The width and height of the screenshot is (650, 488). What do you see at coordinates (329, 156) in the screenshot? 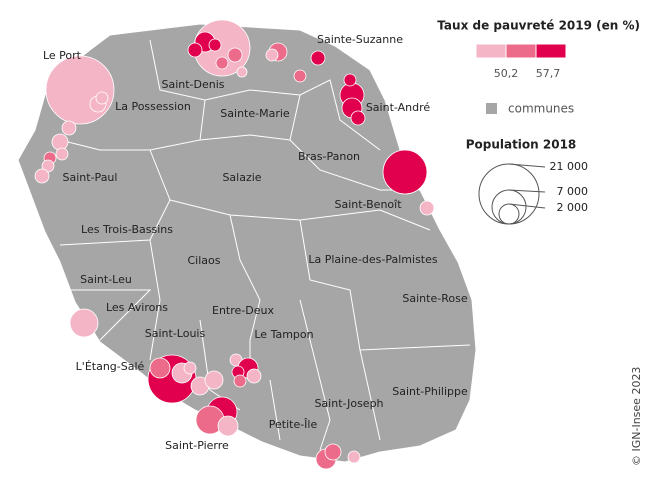
I see `commune-label: Bras-Panon` at bounding box center [329, 156].